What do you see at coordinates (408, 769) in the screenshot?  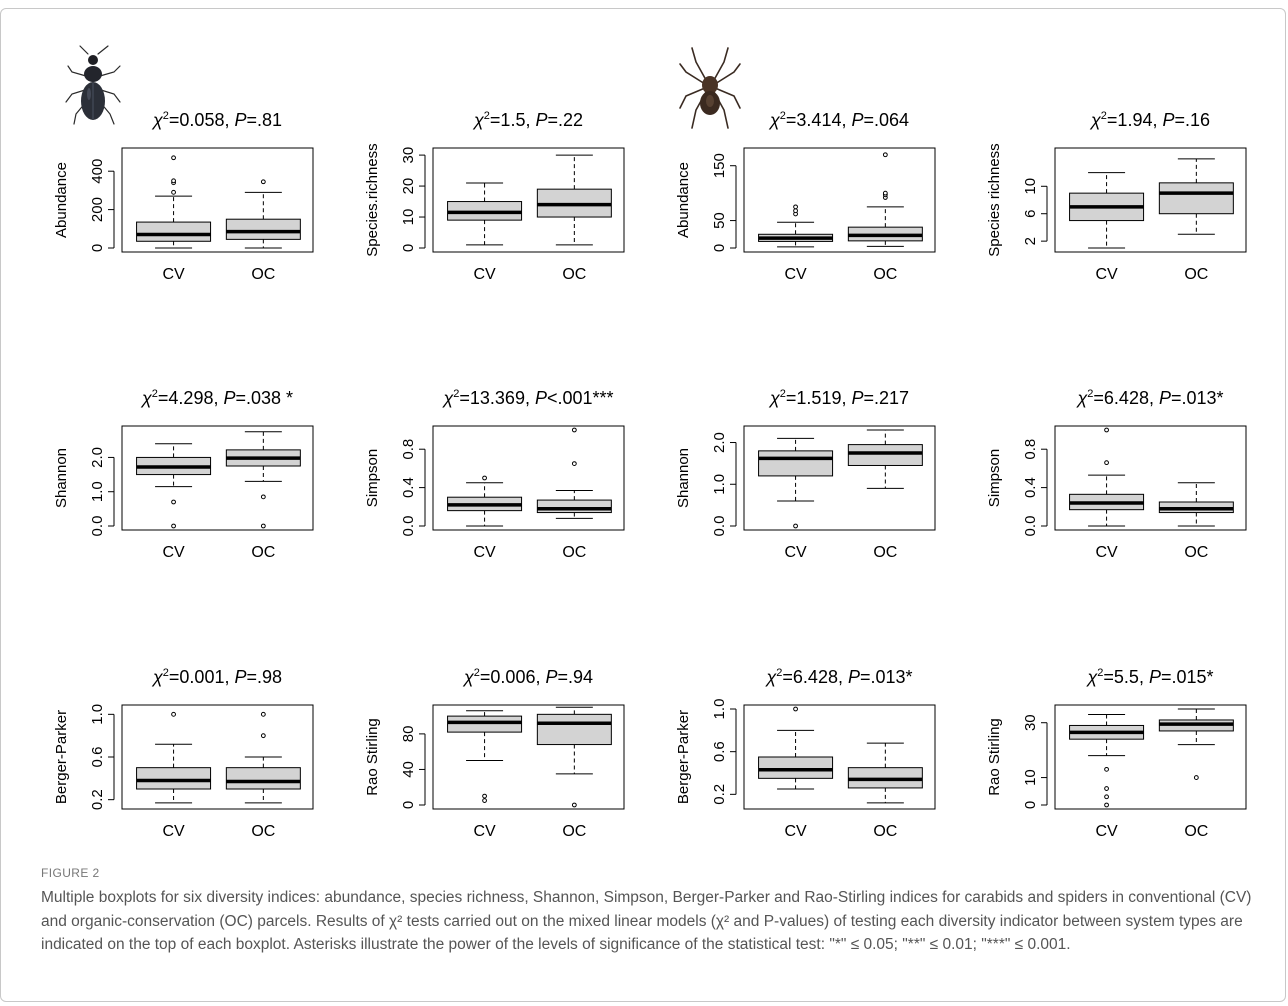 I see `y-tick-label: 40` at bounding box center [408, 769].